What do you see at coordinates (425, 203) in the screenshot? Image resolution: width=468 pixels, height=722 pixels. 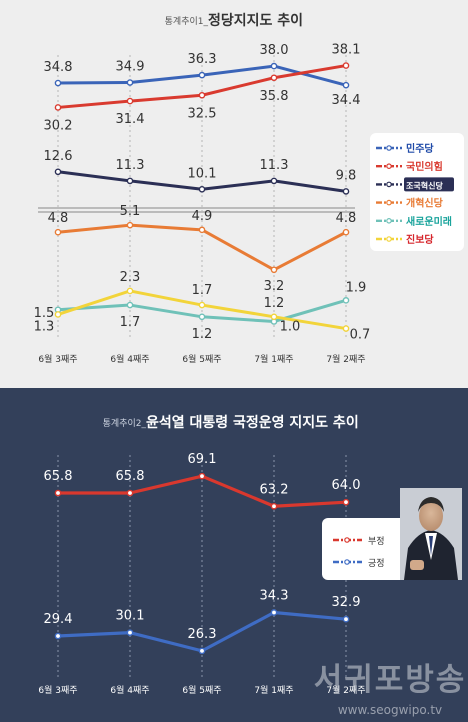 I see `chart1-legend-label: 개혁신당` at bounding box center [425, 203].